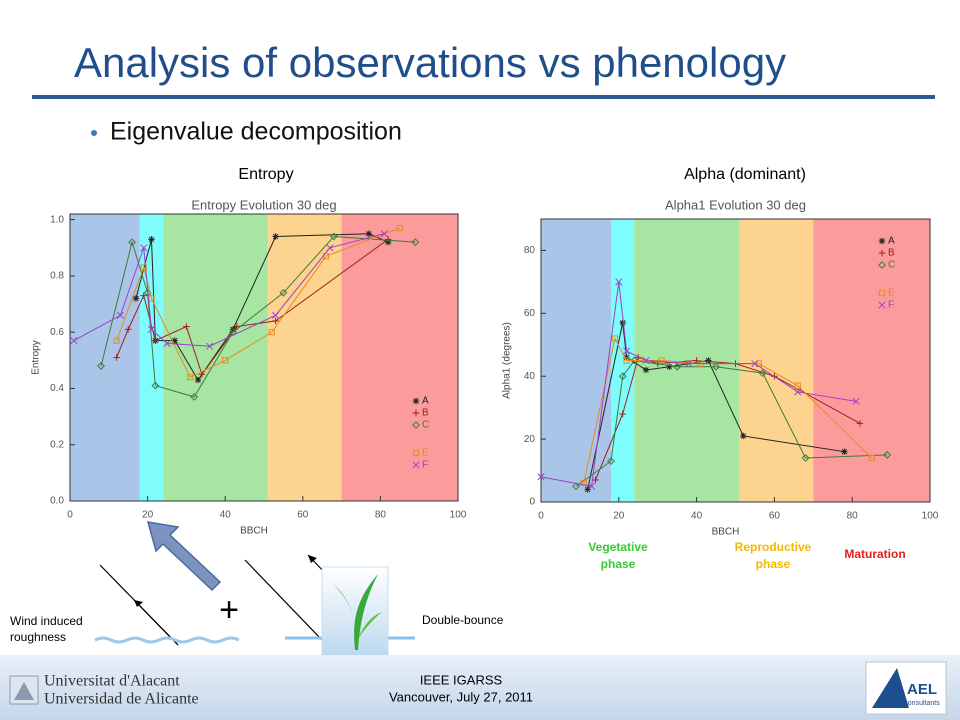 This screenshot has width=960, height=720. What do you see at coordinates (229, 610) in the screenshot?
I see `plus-sign: +` at bounding box center [229, 610].